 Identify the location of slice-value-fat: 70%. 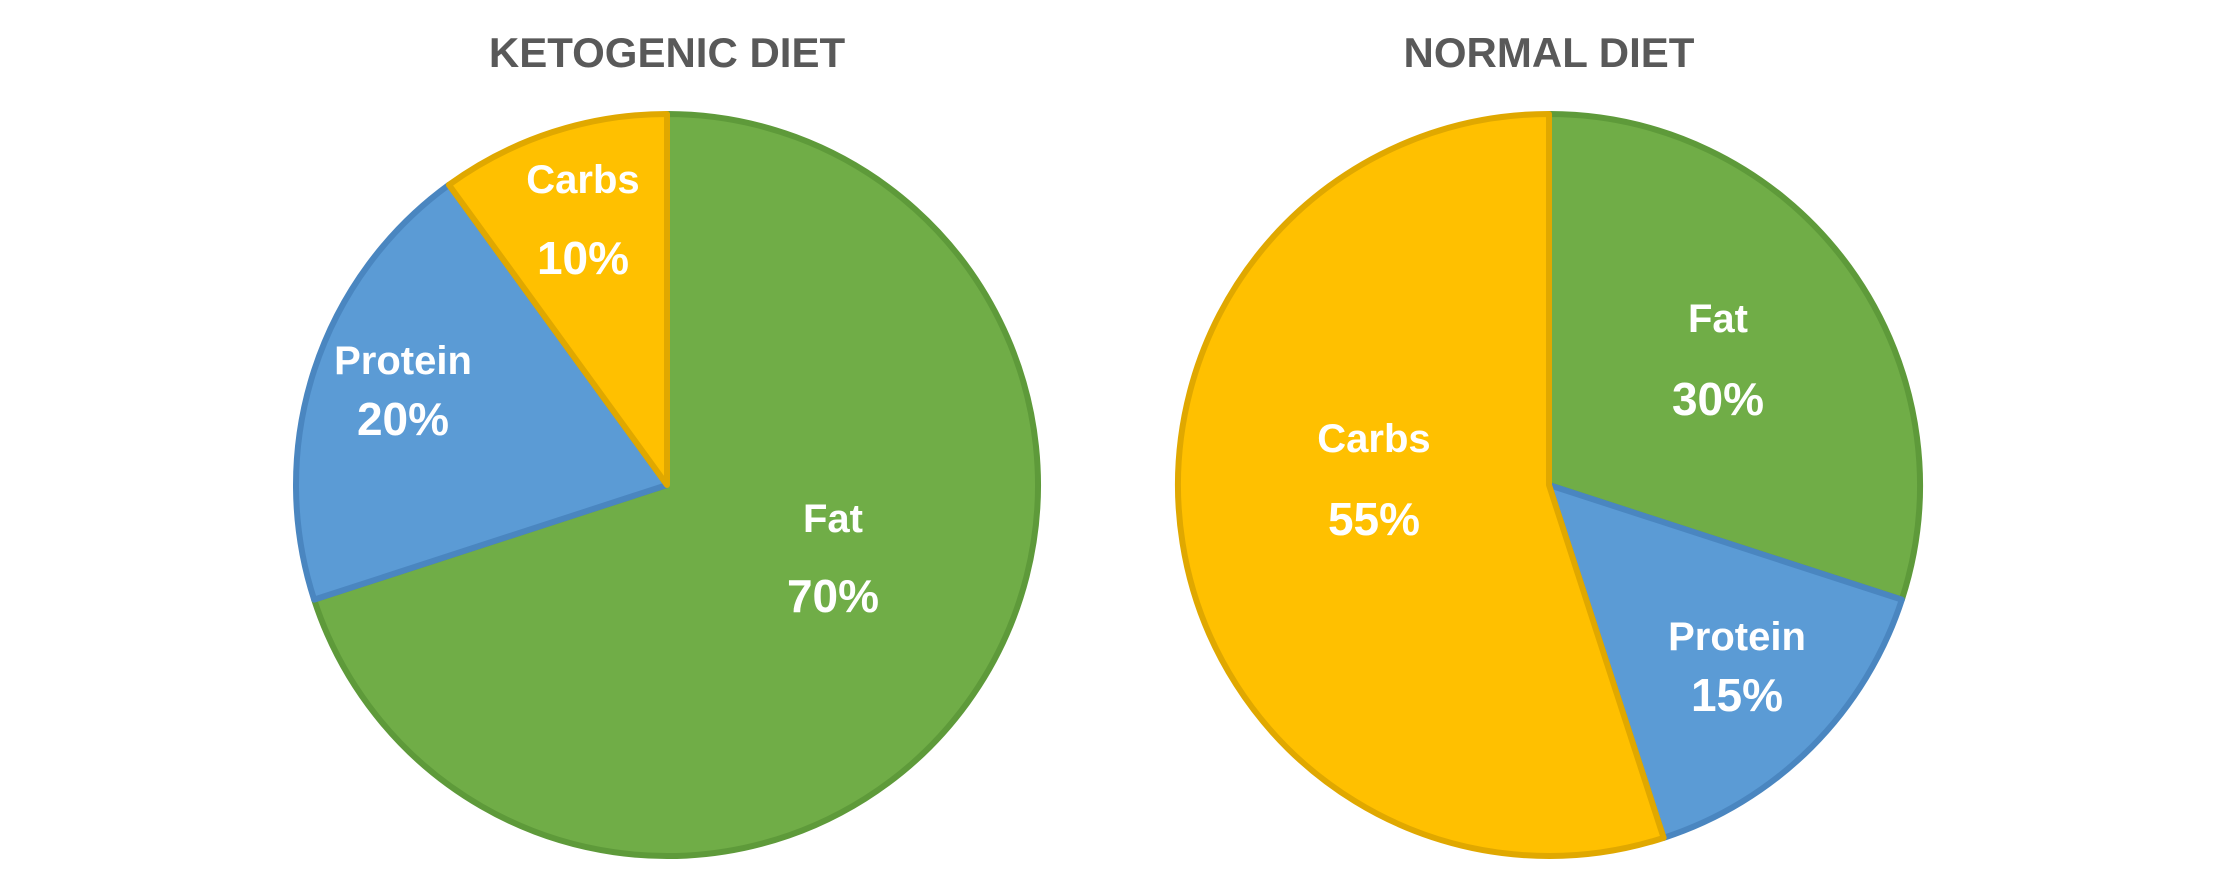
(833, 596).